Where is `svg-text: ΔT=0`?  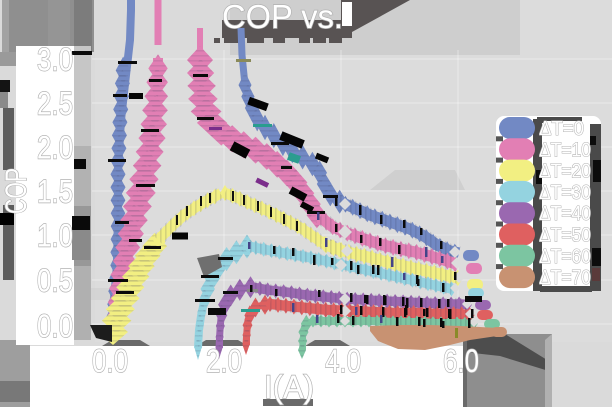 svg-text: ΔT=0 is located at coordinates (561, 129).